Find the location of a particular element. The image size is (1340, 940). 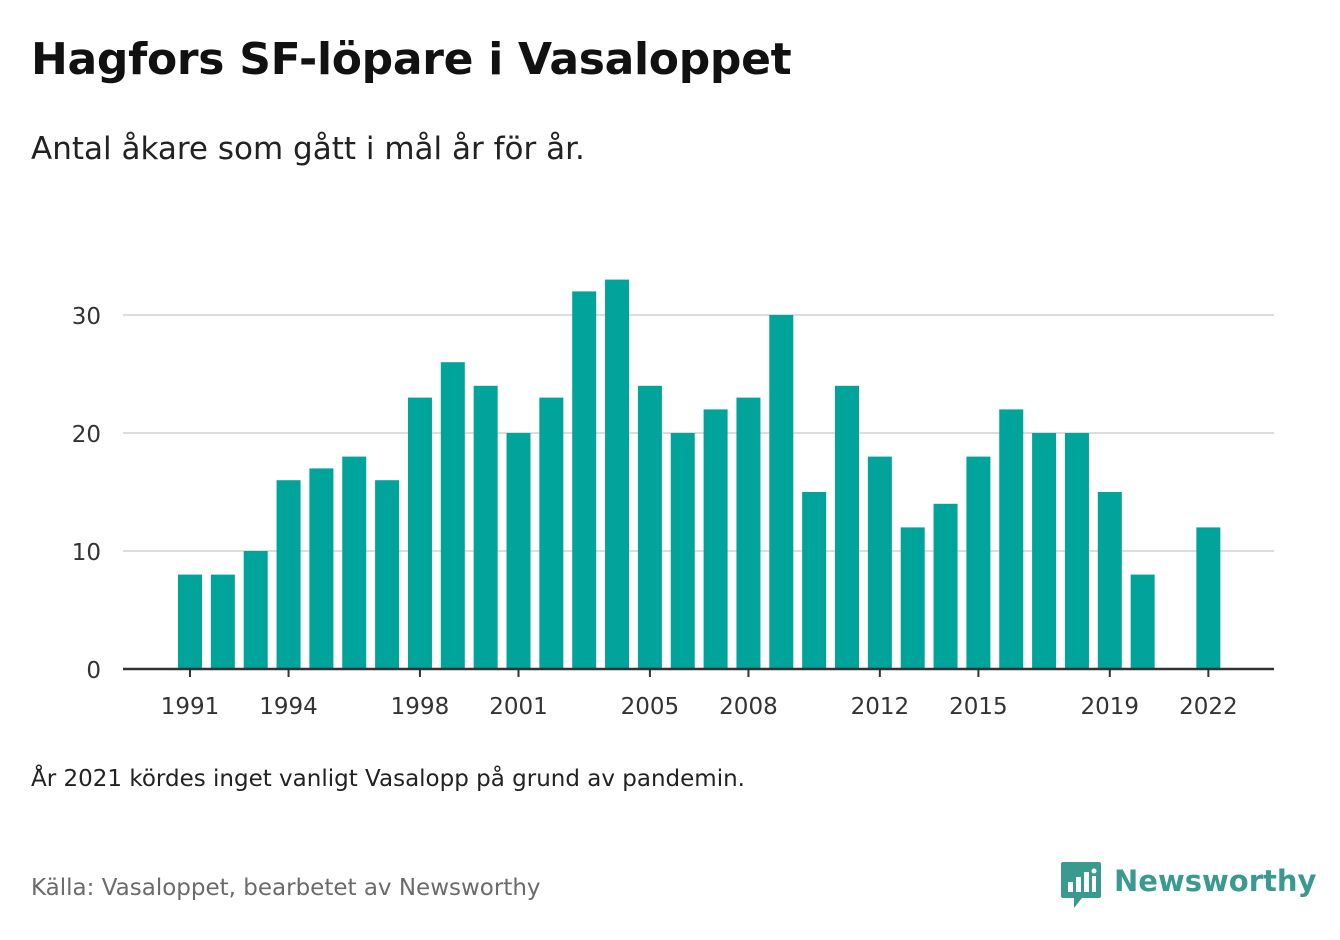

y-tick-label: 30 is located at coordinates (86, 317).